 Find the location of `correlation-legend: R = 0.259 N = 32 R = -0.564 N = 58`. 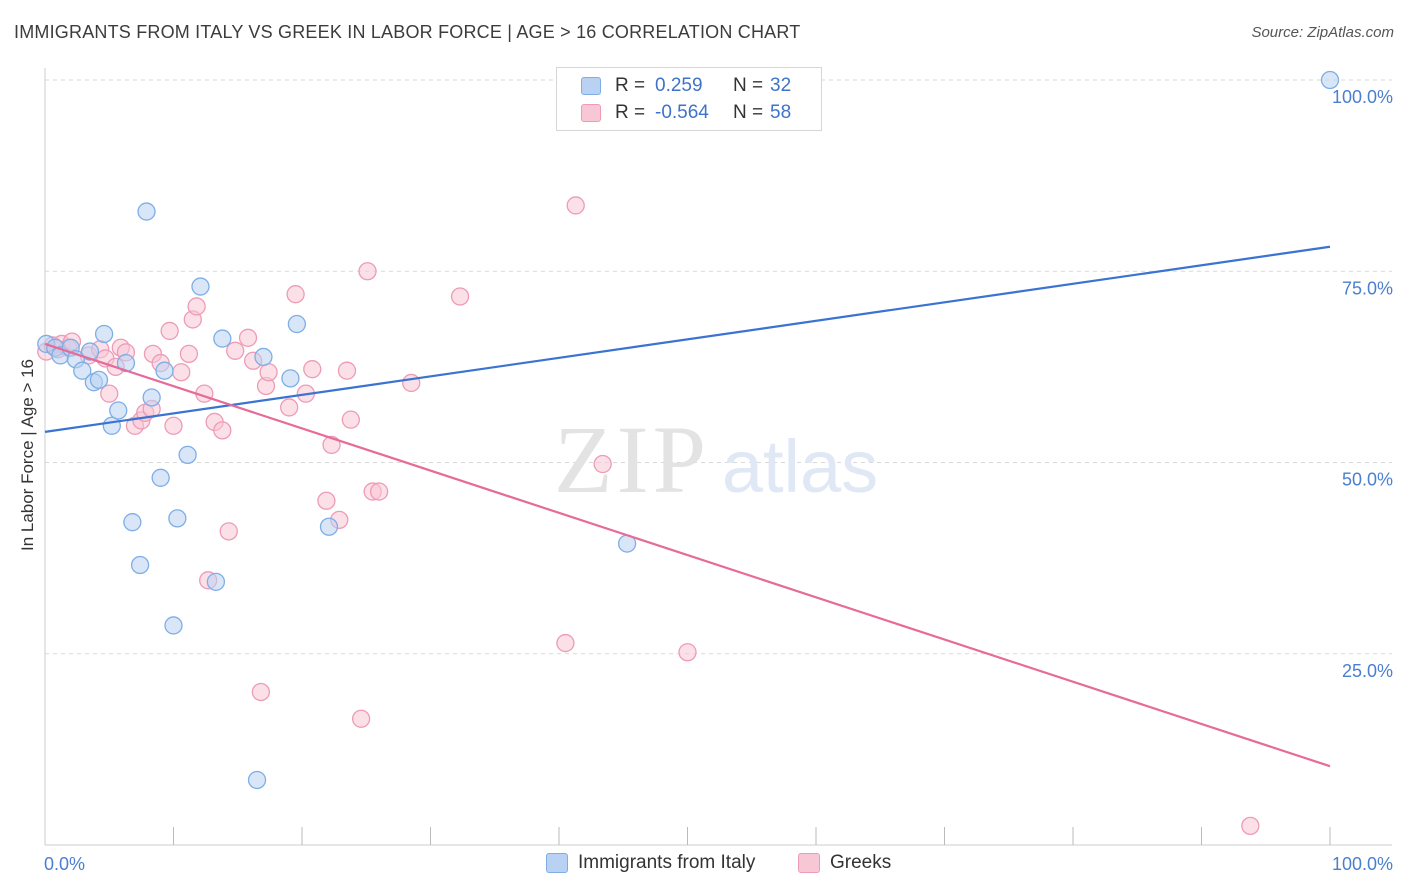

correlation-legend: R = 0.259 N = 32 R = -0.564 N = 58 is located at coordinates (689, 99).